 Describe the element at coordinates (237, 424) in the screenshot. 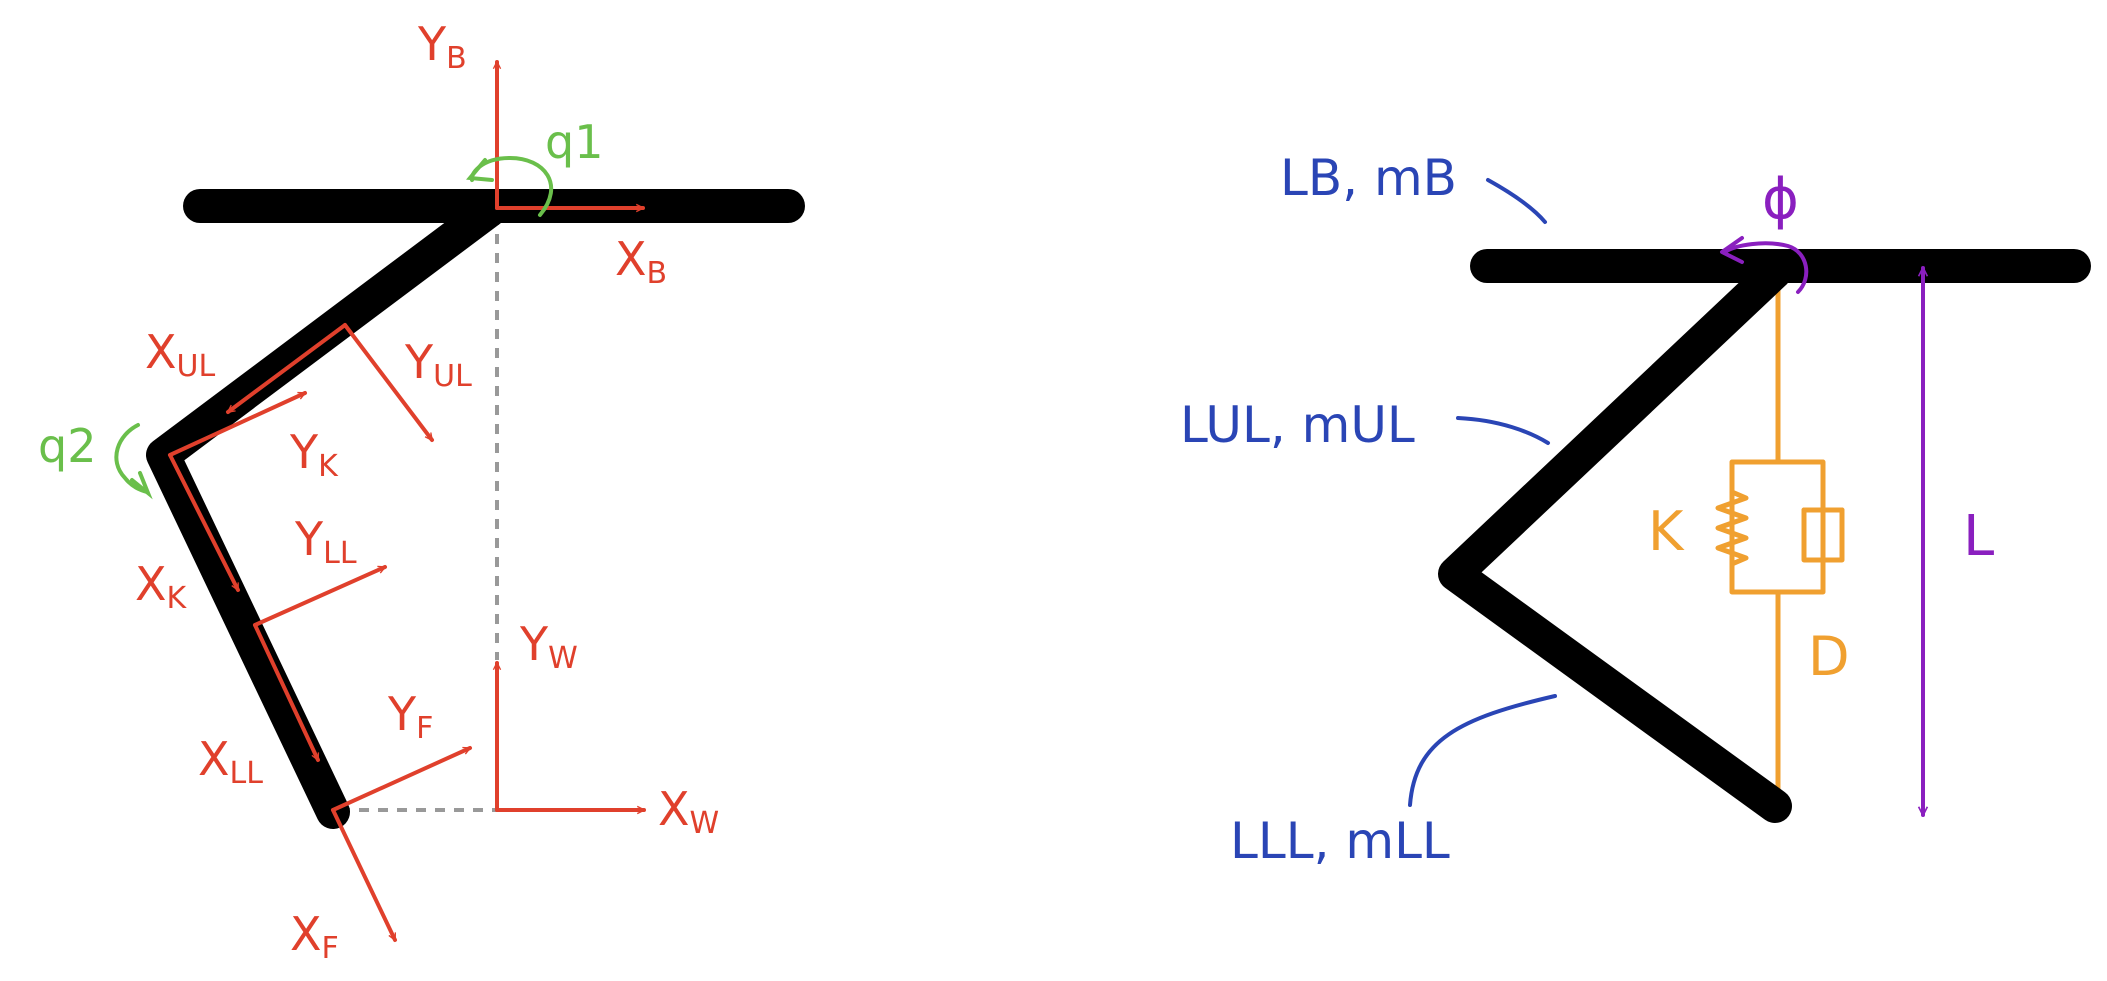

I see `y-k-axis` at that location.